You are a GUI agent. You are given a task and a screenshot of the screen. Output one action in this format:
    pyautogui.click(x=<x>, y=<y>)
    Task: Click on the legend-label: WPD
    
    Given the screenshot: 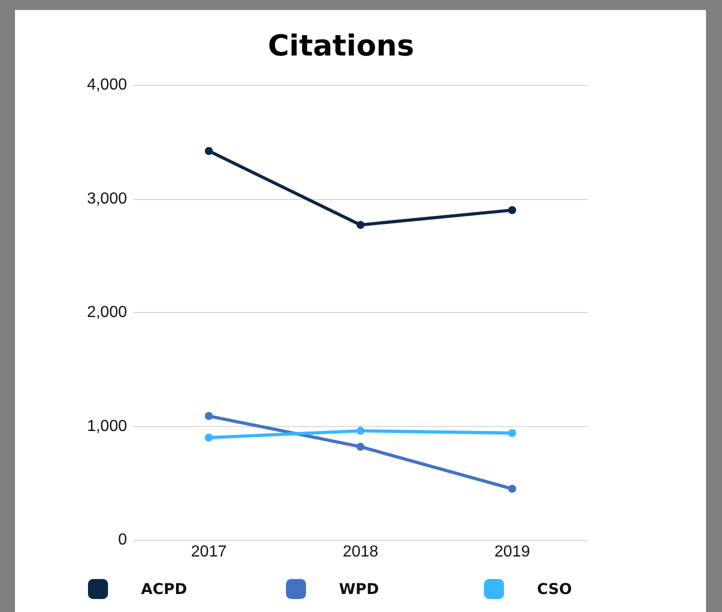 What is the action you would take?
    pyautogui.click(x=359, y=589)
    